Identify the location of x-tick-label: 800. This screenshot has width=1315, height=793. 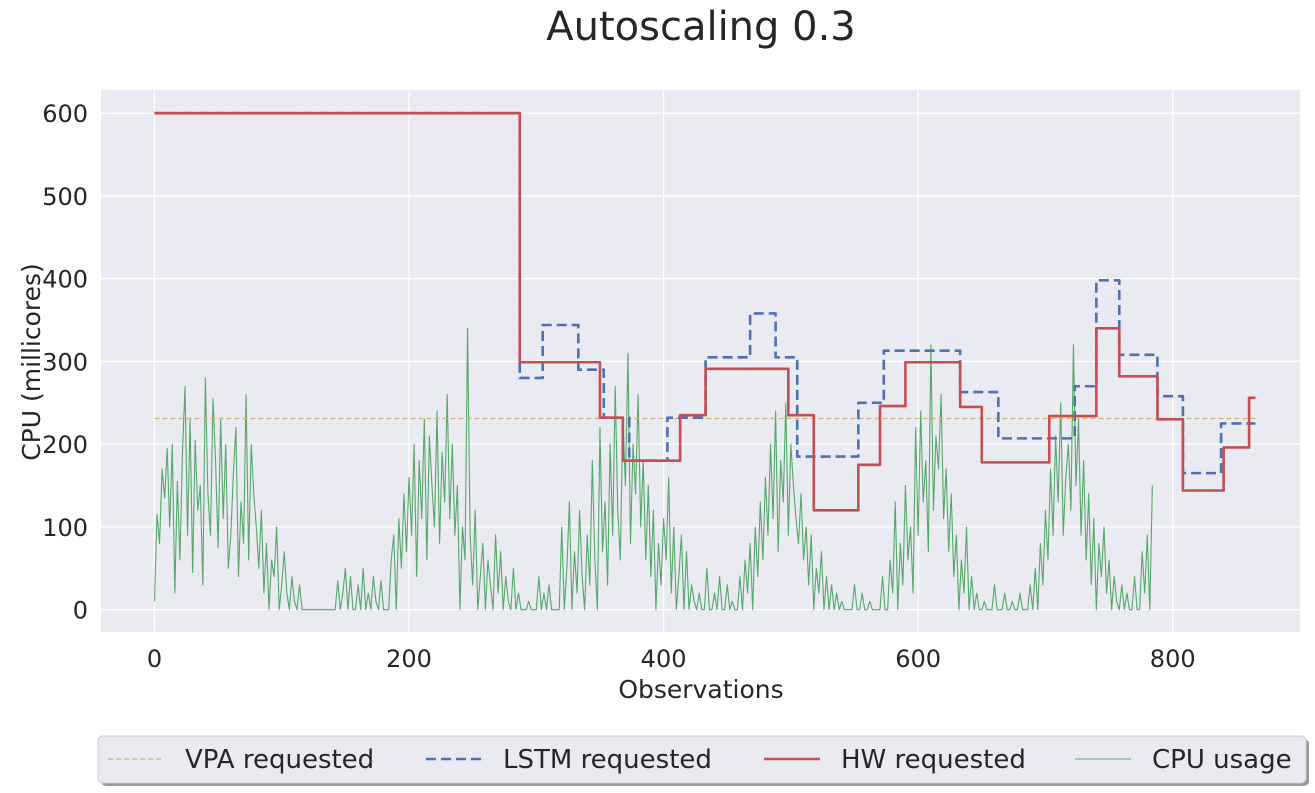
(1173, 659).